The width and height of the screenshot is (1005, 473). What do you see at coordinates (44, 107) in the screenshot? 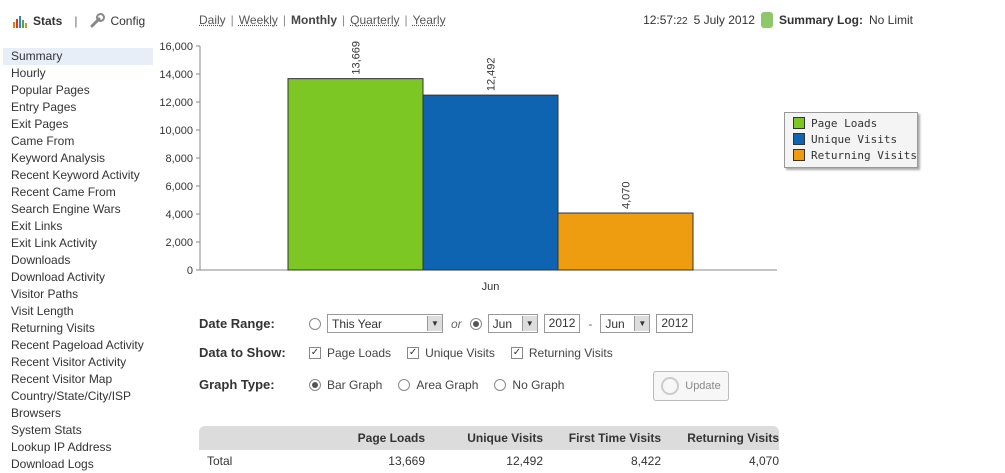
I see `sidebar-item-entry-pages: Entry Pages` at bounding box center [44, 107].